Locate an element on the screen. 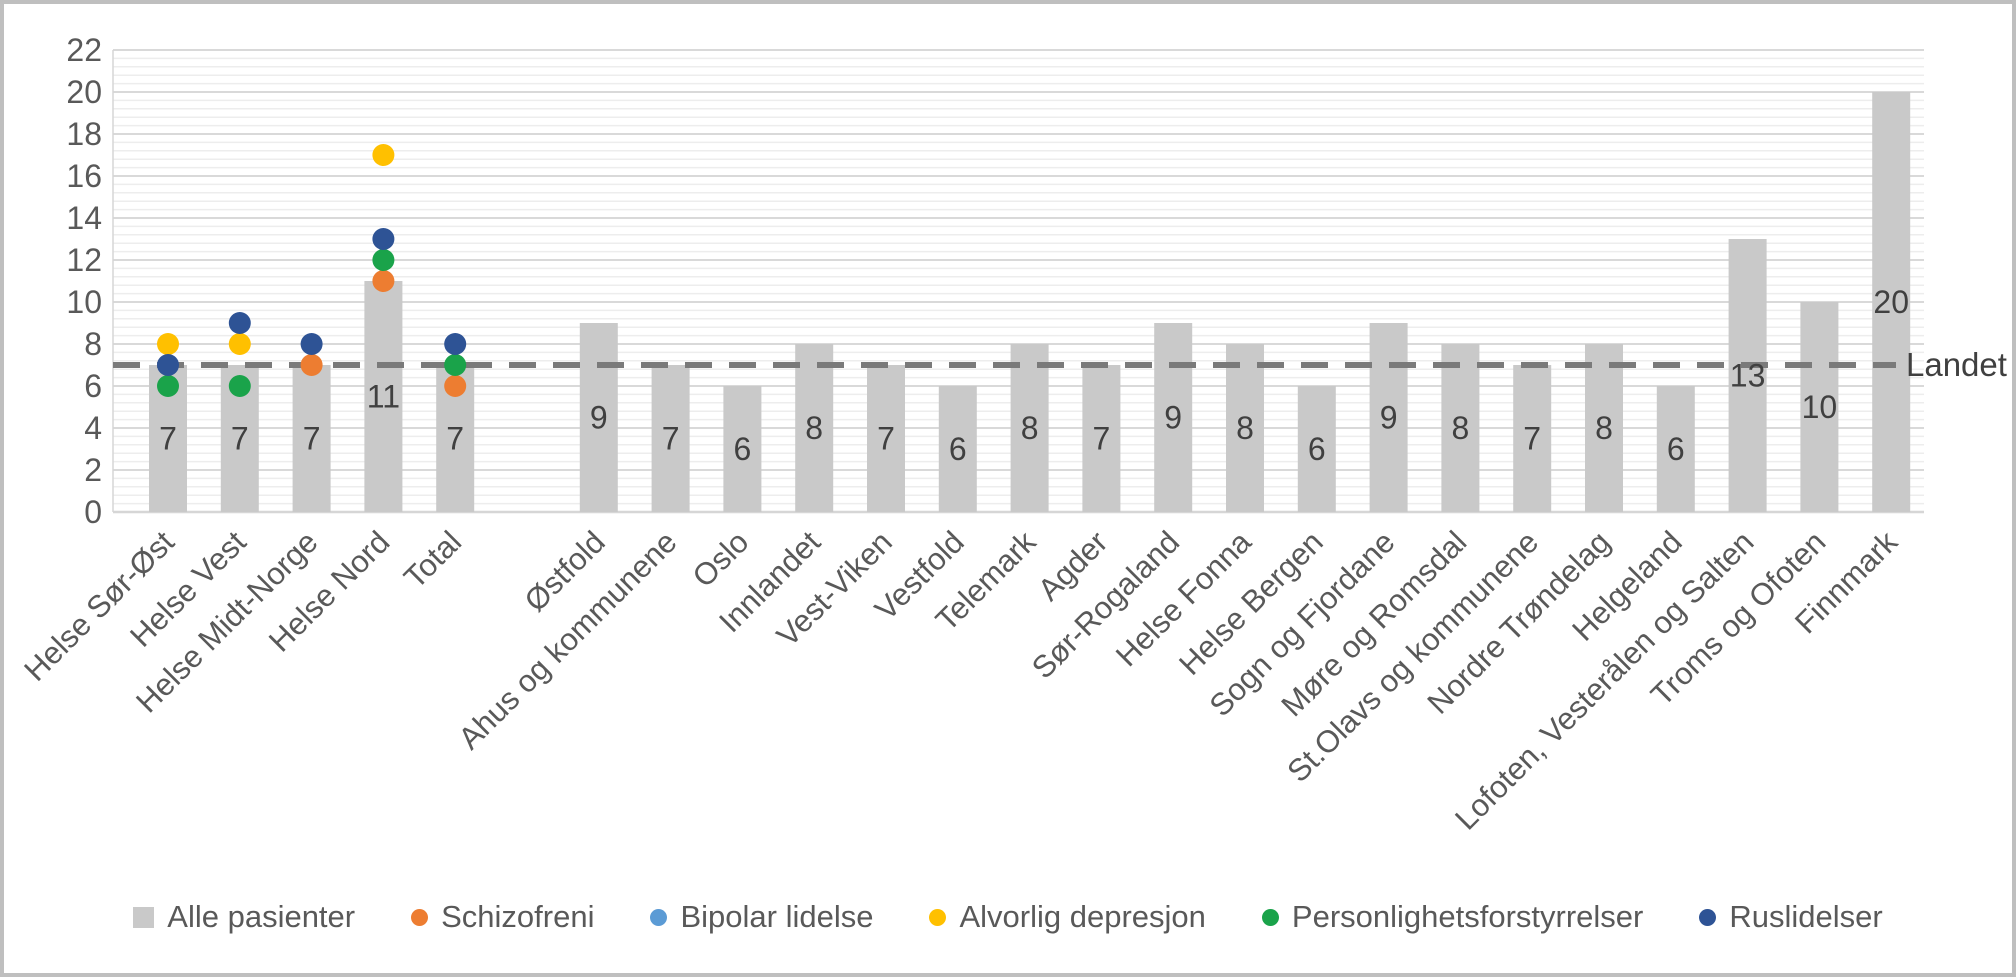 This screenshot has height=977, width=2016. bar-Sør-Rogaland is located at coordinates (1173, 417).